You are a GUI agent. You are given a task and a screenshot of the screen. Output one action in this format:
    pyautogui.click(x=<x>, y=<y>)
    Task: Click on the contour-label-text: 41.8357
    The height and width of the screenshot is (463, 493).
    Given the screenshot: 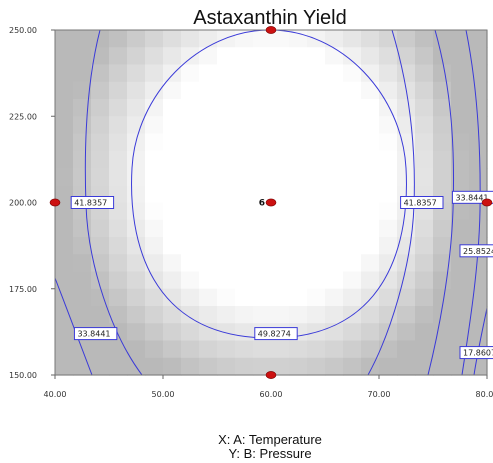 What is the action you would take?
    pyautogui.click(x=420, y=203)
    